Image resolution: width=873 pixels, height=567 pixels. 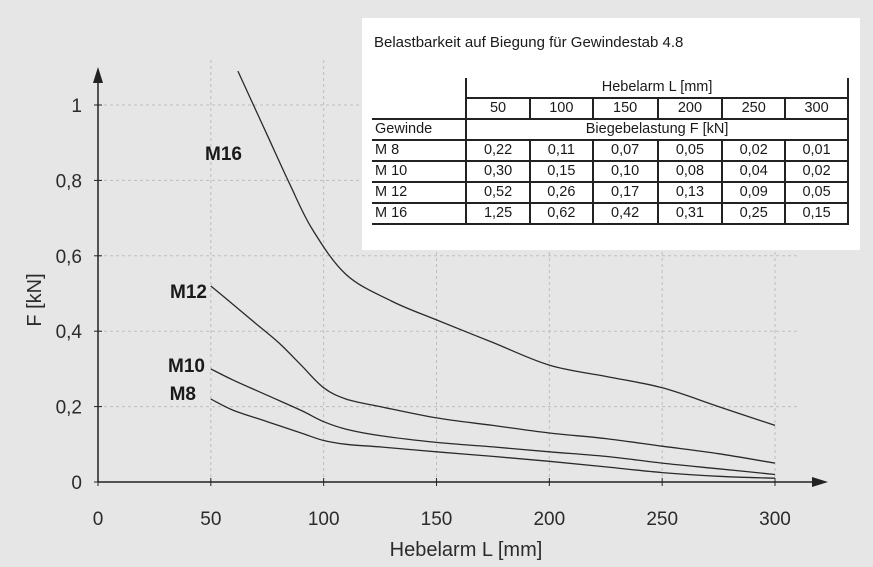 I want to click on x-tick-label: 0, so click(x=98, y=519).